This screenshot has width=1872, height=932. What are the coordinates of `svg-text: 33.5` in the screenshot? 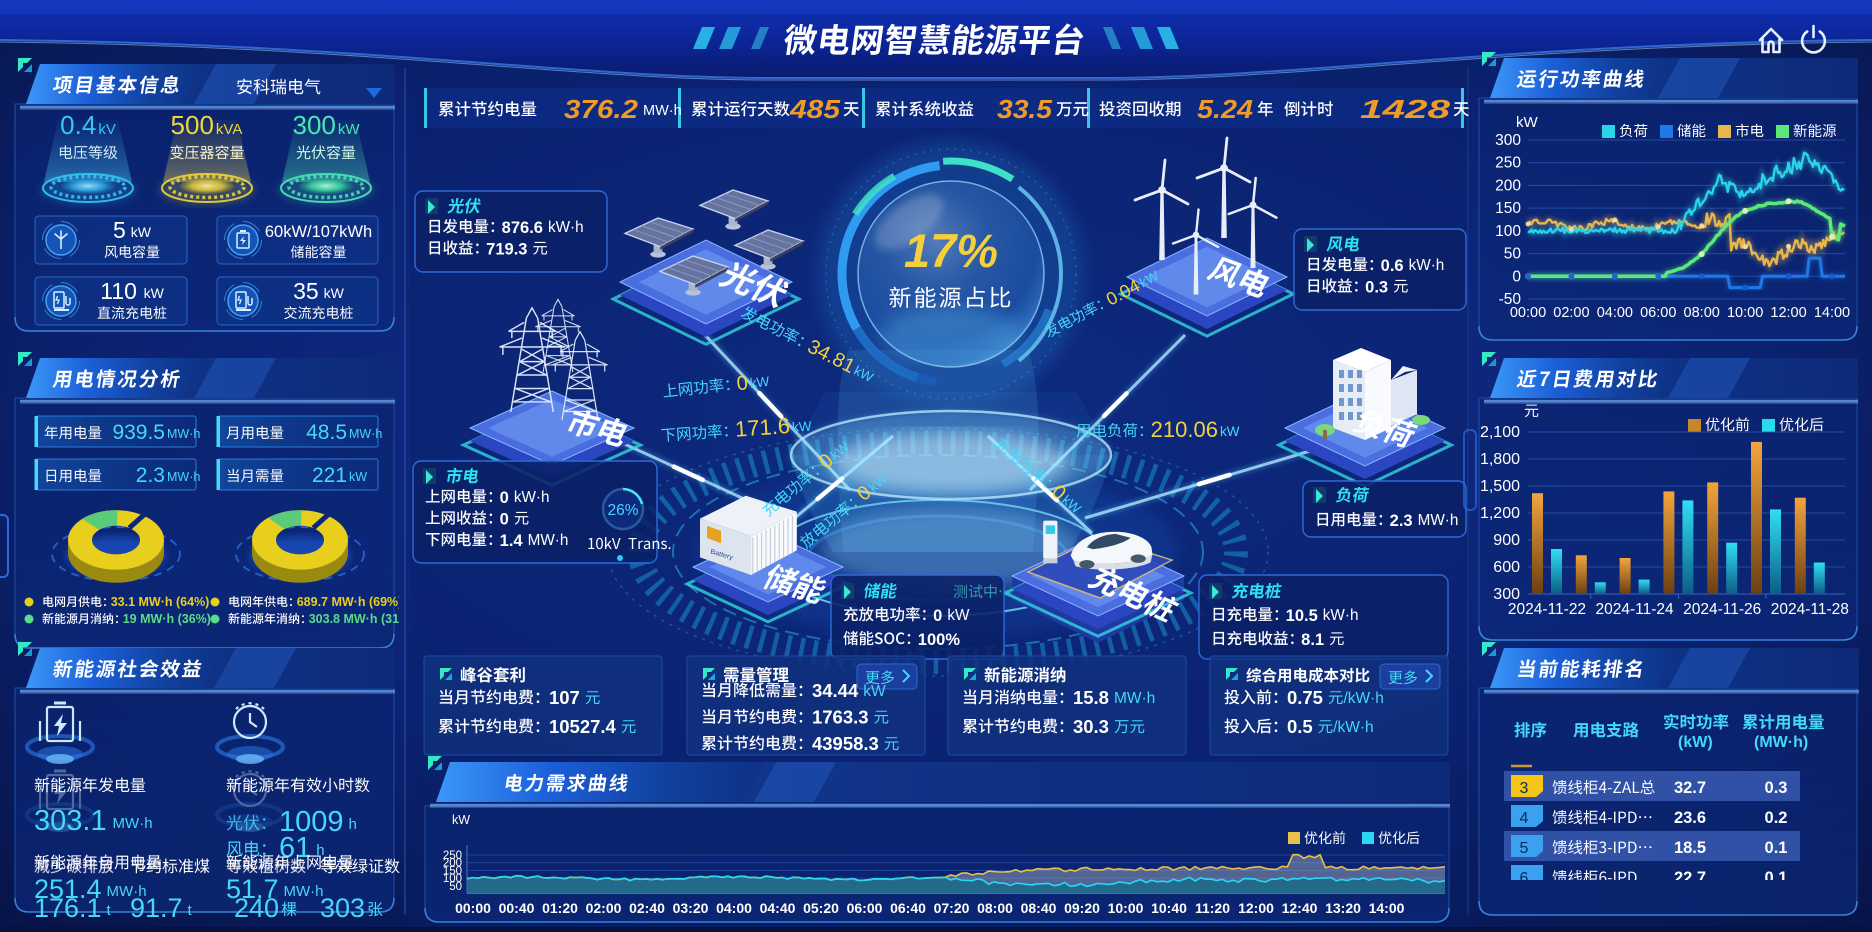 It's located at (1025, 109).